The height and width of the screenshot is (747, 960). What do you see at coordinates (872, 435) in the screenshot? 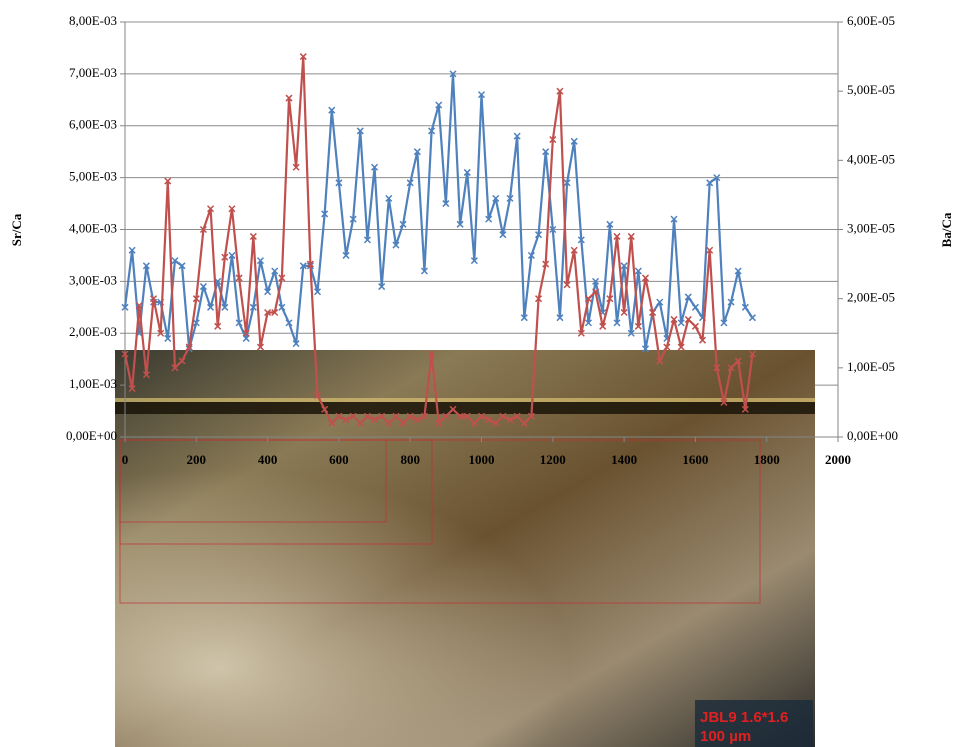
I see `y2-tick-label: 0,00E+00` at bounding box center [872, 435].